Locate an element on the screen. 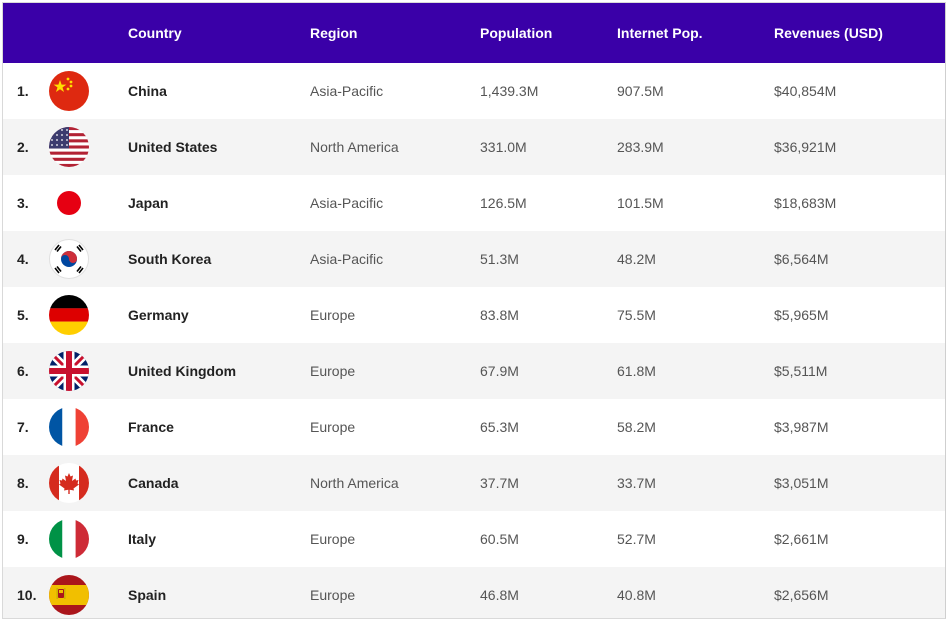 This screenshot has height=621, width=948. japan-flag-icon is located at coordinates (69, 203).